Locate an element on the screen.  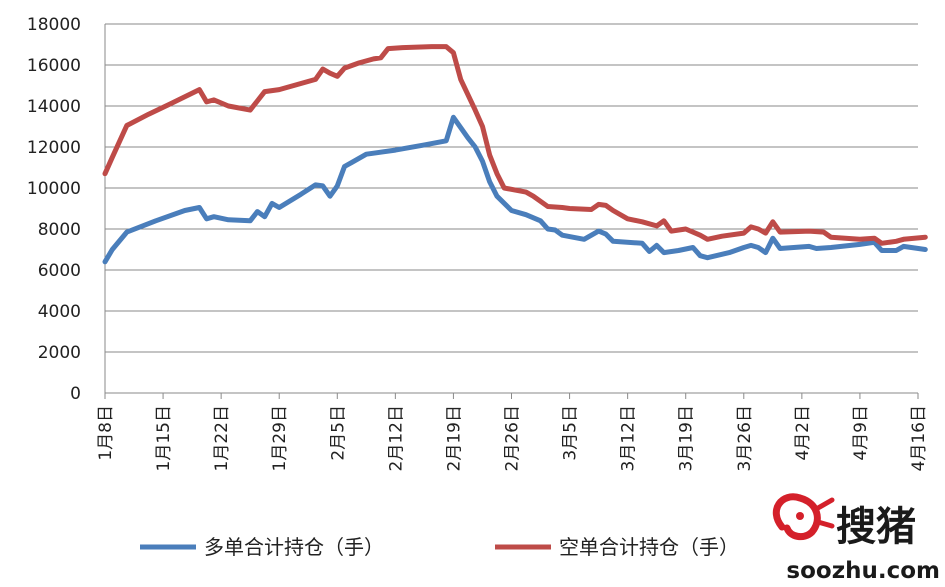
y-tick-label: 8000 is located at coordinates (59, 230).